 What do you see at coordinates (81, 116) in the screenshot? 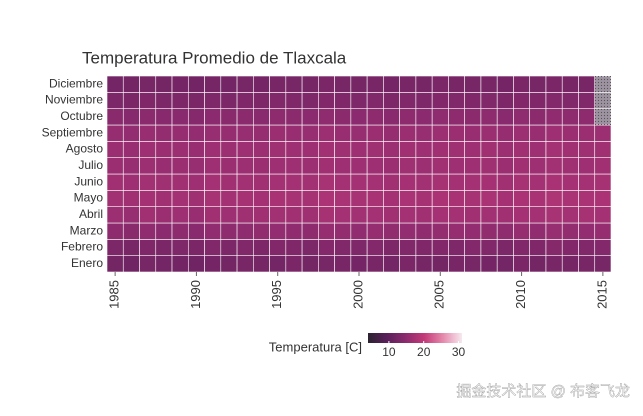
I see `y-tick-label: Octubre` at bounding box center [81, 116].